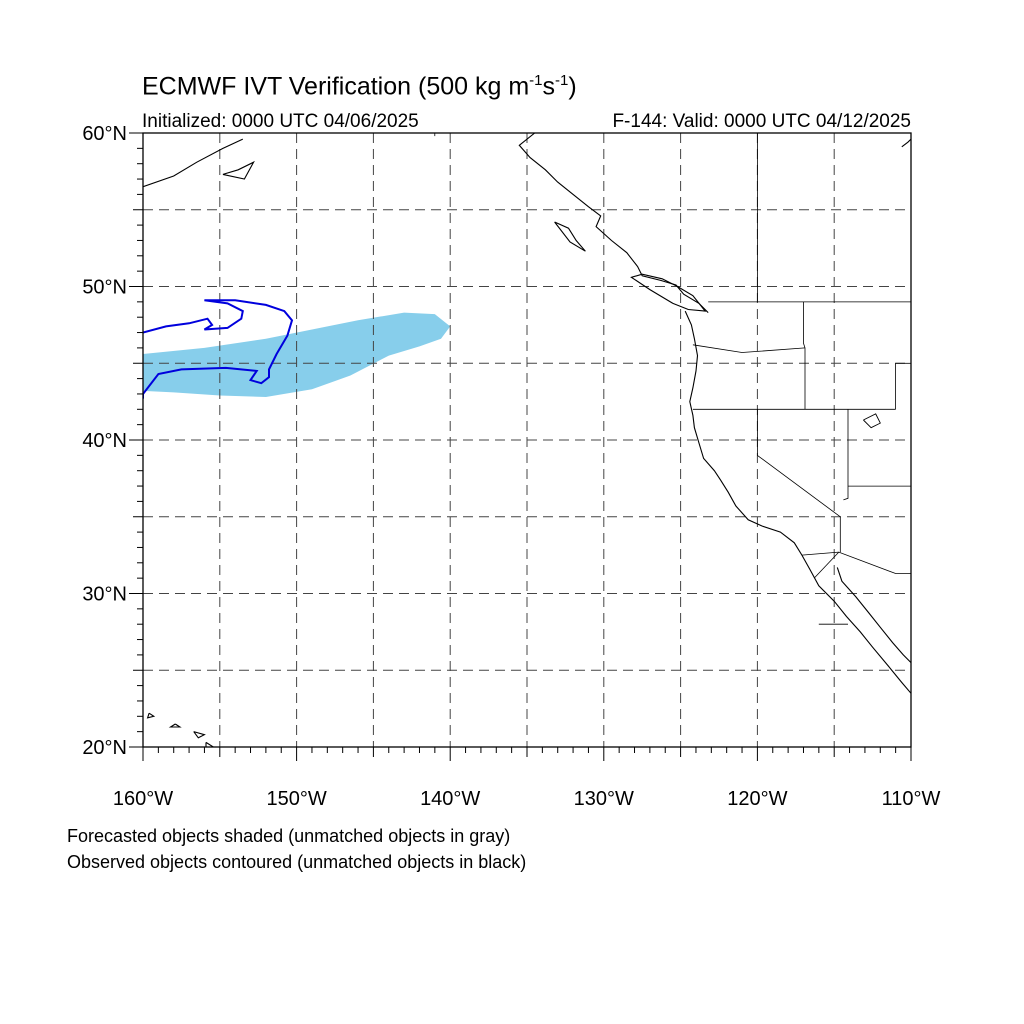  I want to click on observed-contour, so click(218, 349).